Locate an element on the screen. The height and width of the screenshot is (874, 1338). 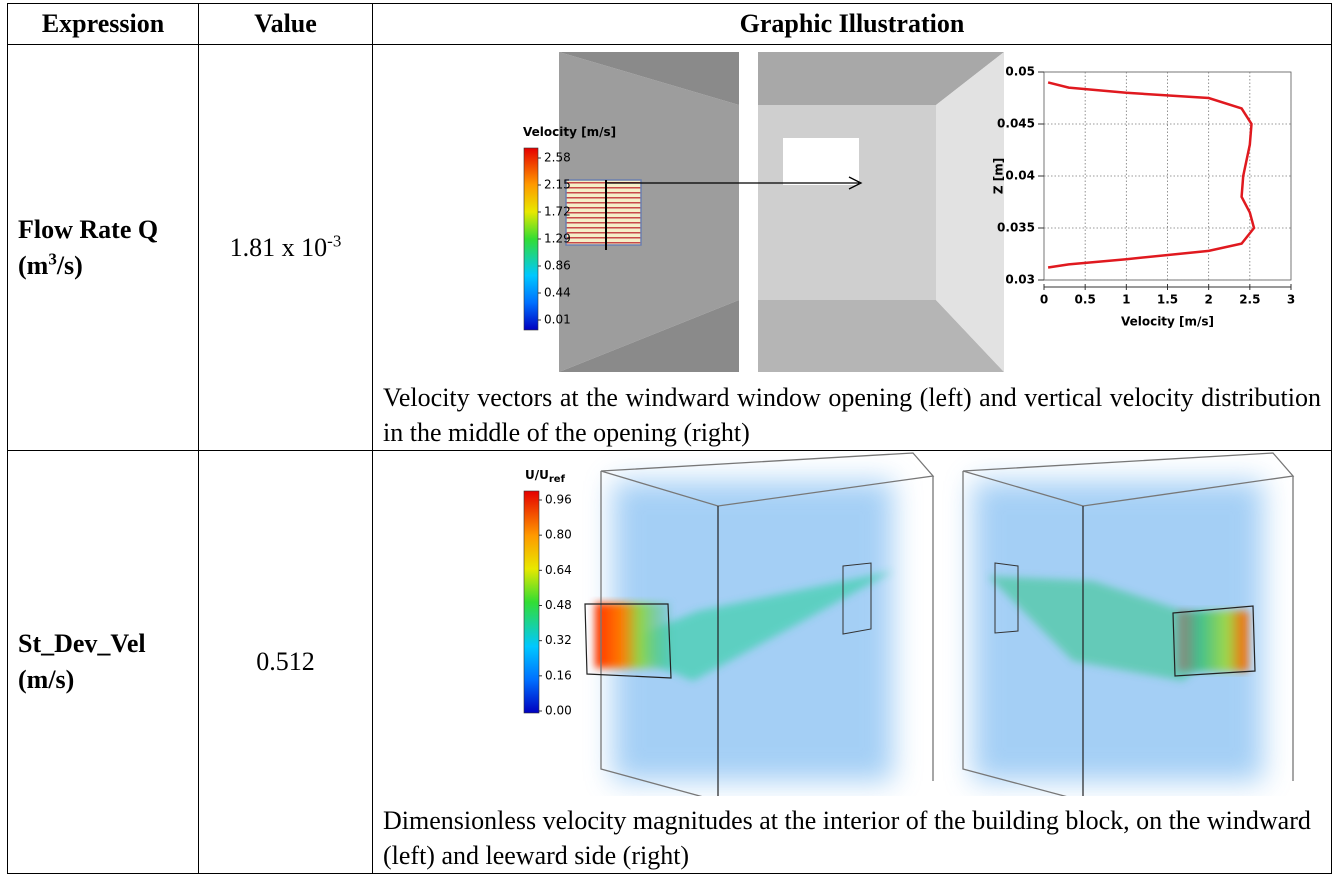
colorbar-title: U/Uref is located at coordinates (545, 477).